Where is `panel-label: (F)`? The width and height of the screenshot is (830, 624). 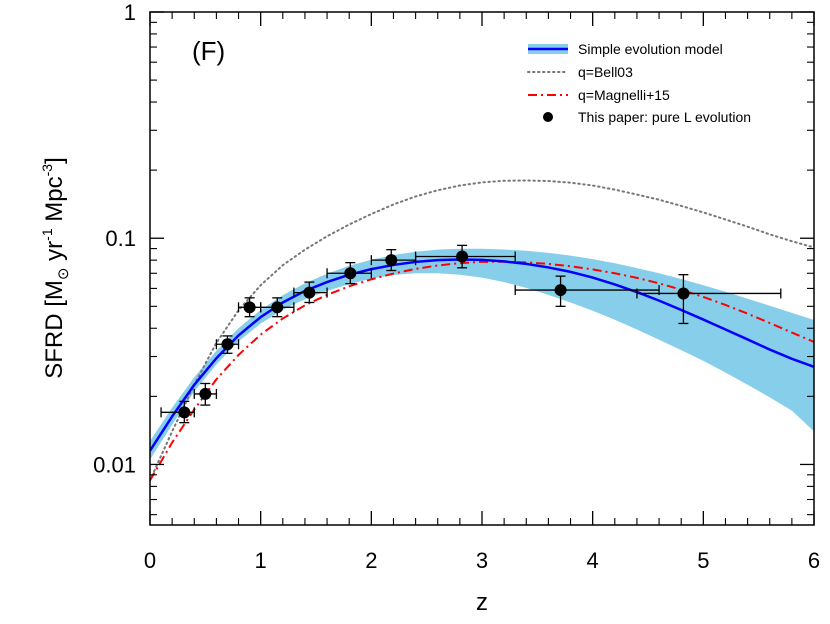 panel-label: (F) is located at coordinates (208, 51).